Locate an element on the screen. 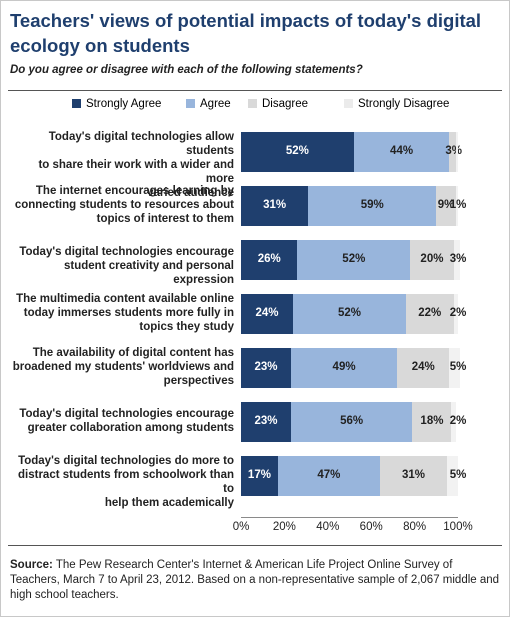 The height and width of the screenshot is (617, 510). data-label: 3% is located at coordinates (458, 259).